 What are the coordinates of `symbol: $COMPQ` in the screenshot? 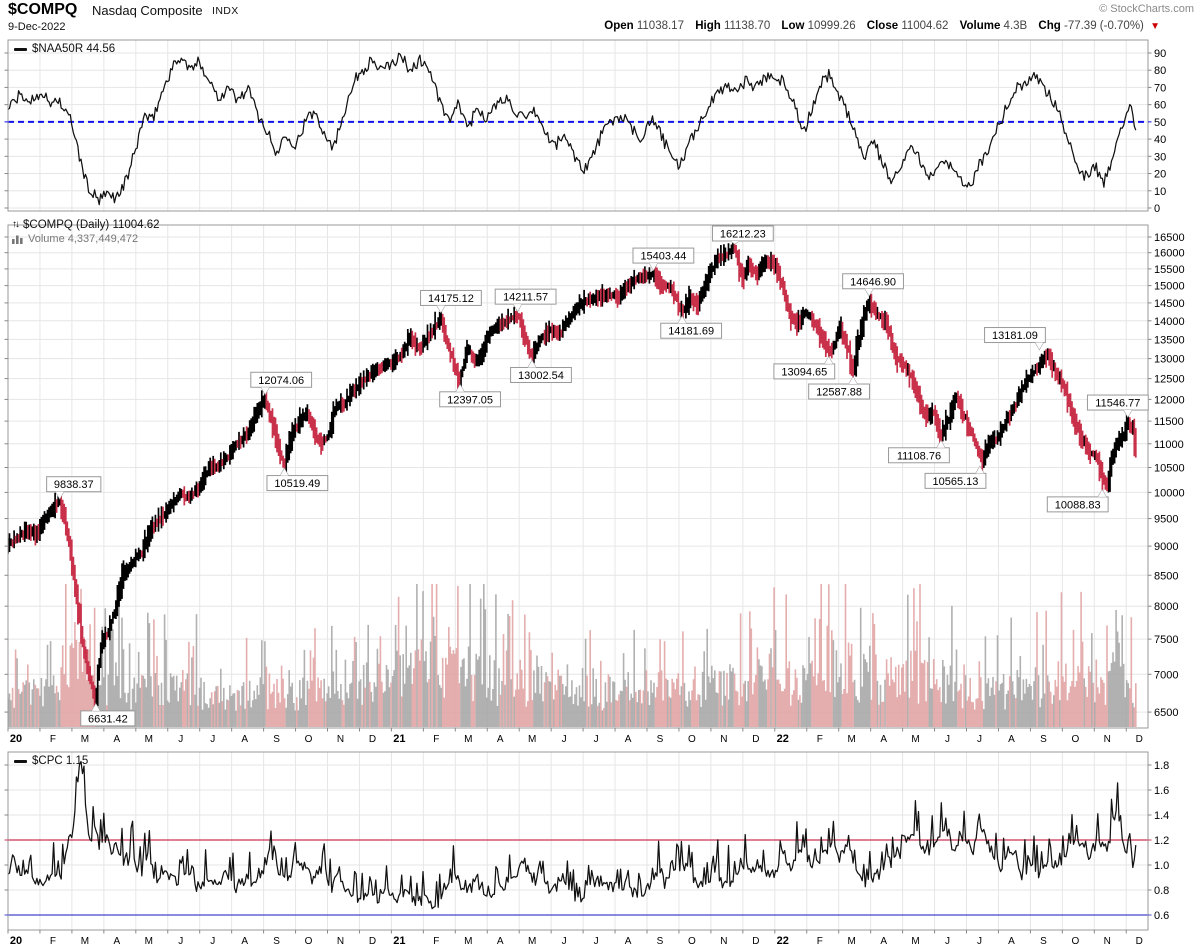 It's located at (43, 9).